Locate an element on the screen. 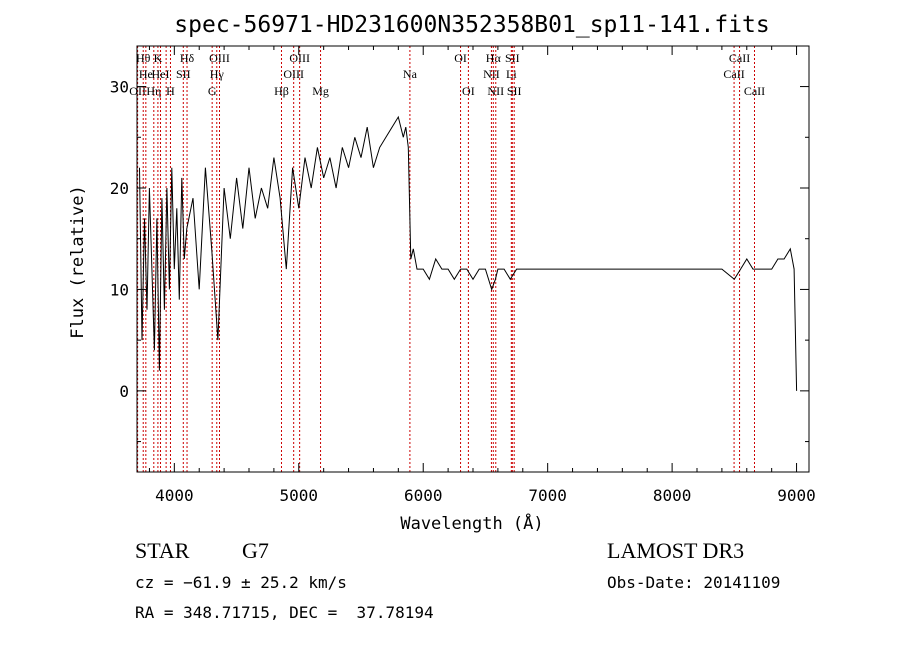  y-tick-label: 0 is located at coordinates (124, 391).